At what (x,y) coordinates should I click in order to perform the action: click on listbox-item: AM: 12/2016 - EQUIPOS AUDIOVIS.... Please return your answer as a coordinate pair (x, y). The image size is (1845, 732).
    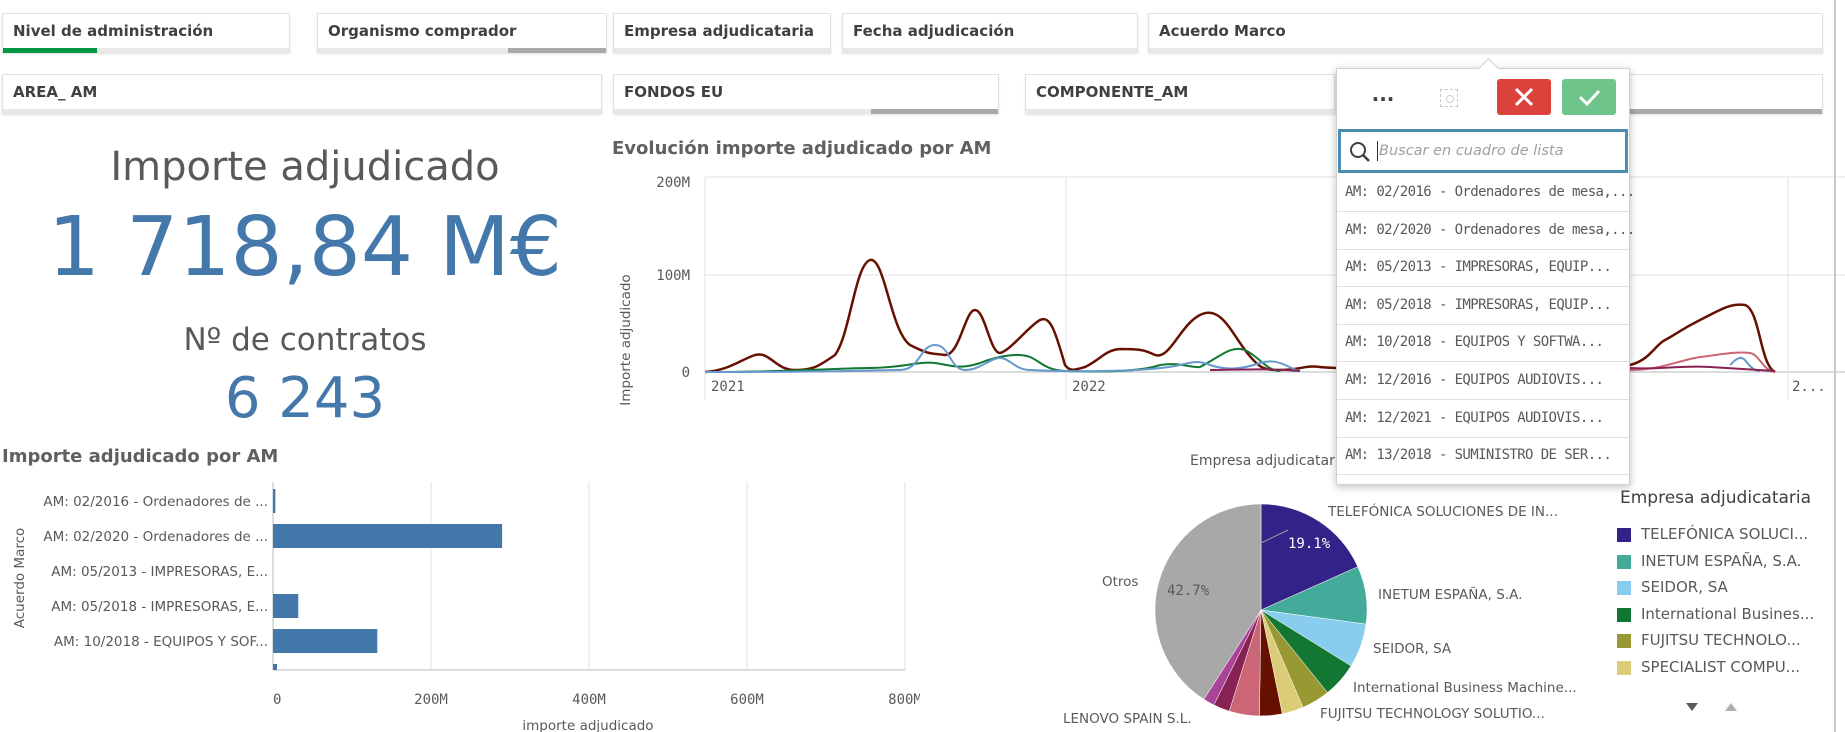
    Looking at the image, I should click on (1483, 381).